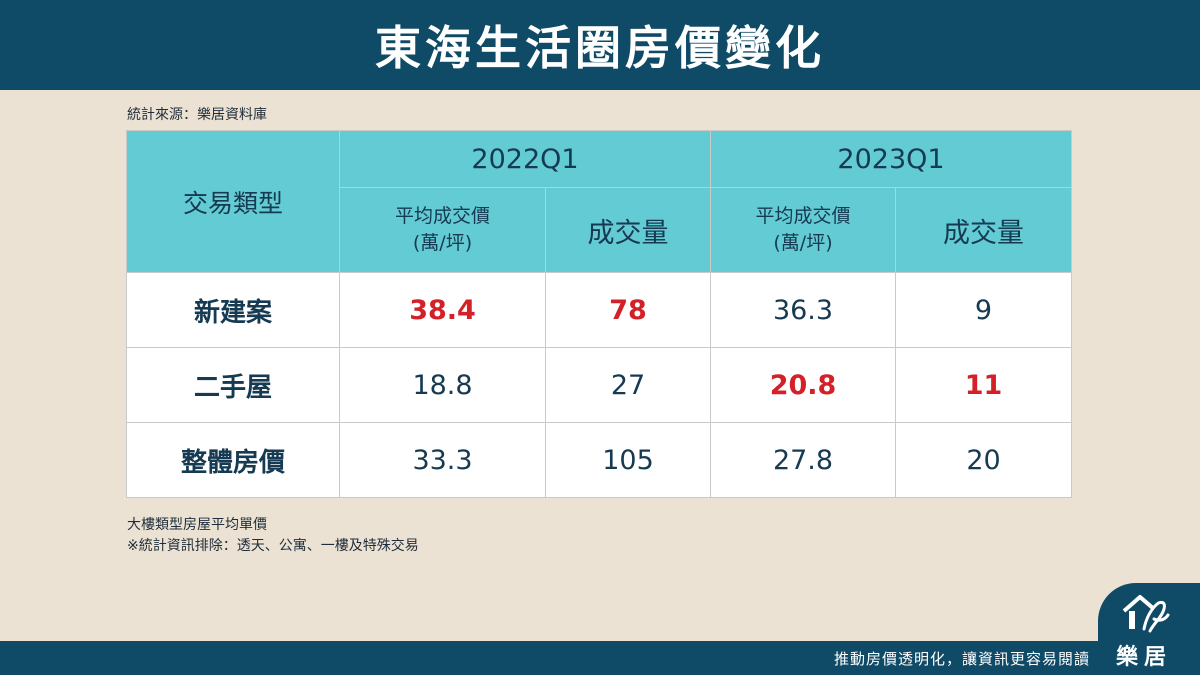 The width and height of the screenshot is (1200, 675). Describe the element at coordinates (983, 230) in the screenshot. I see `volume-header-2023: 成交量` at that location.